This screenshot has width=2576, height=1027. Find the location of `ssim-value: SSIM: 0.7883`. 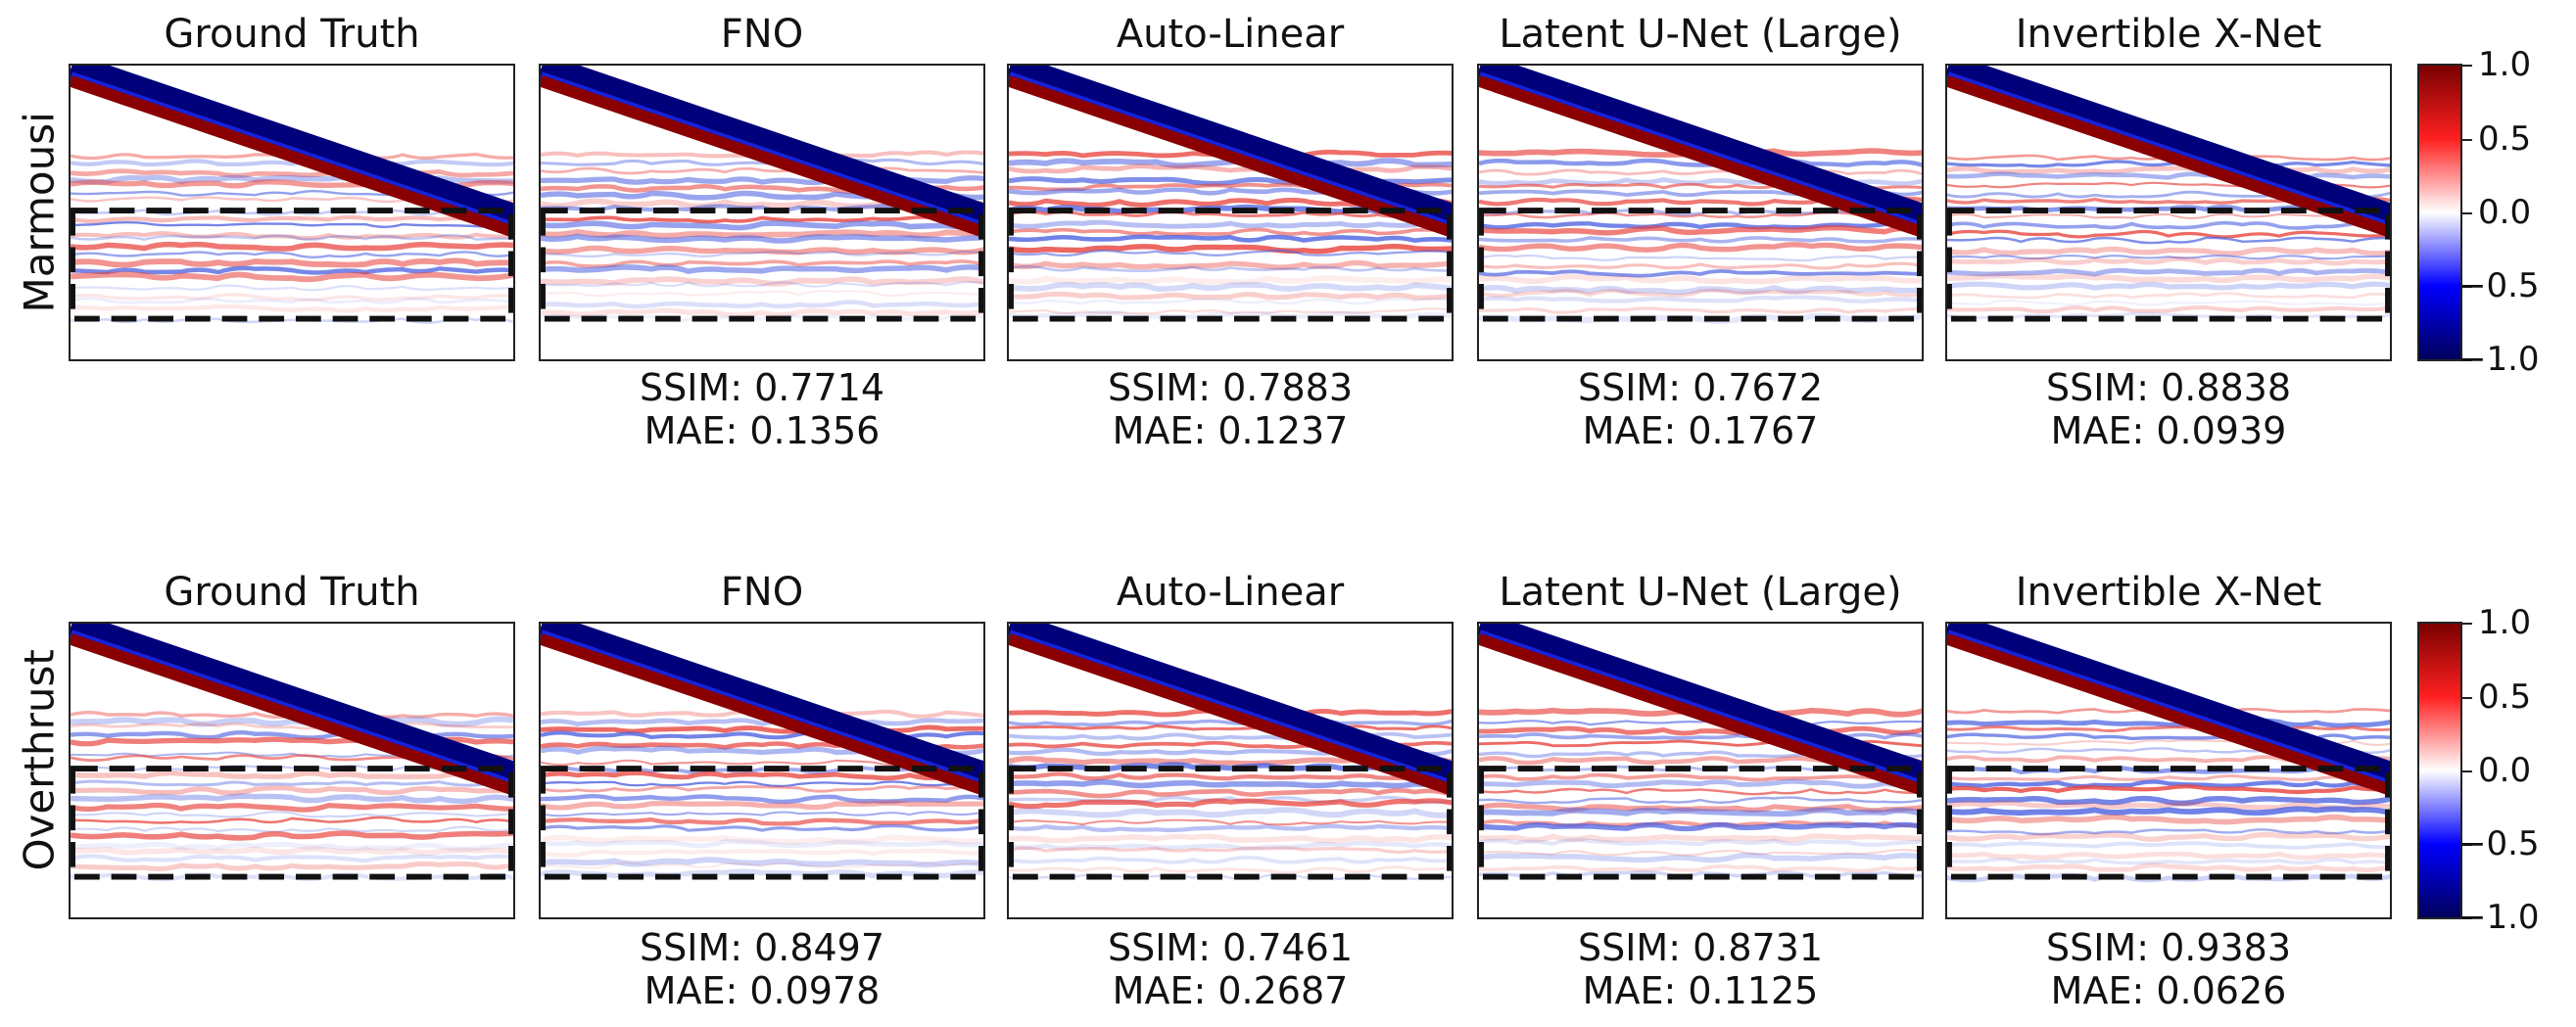

ssim-value: SSIM: 0.7883 is located at coordinates (1230, 387).